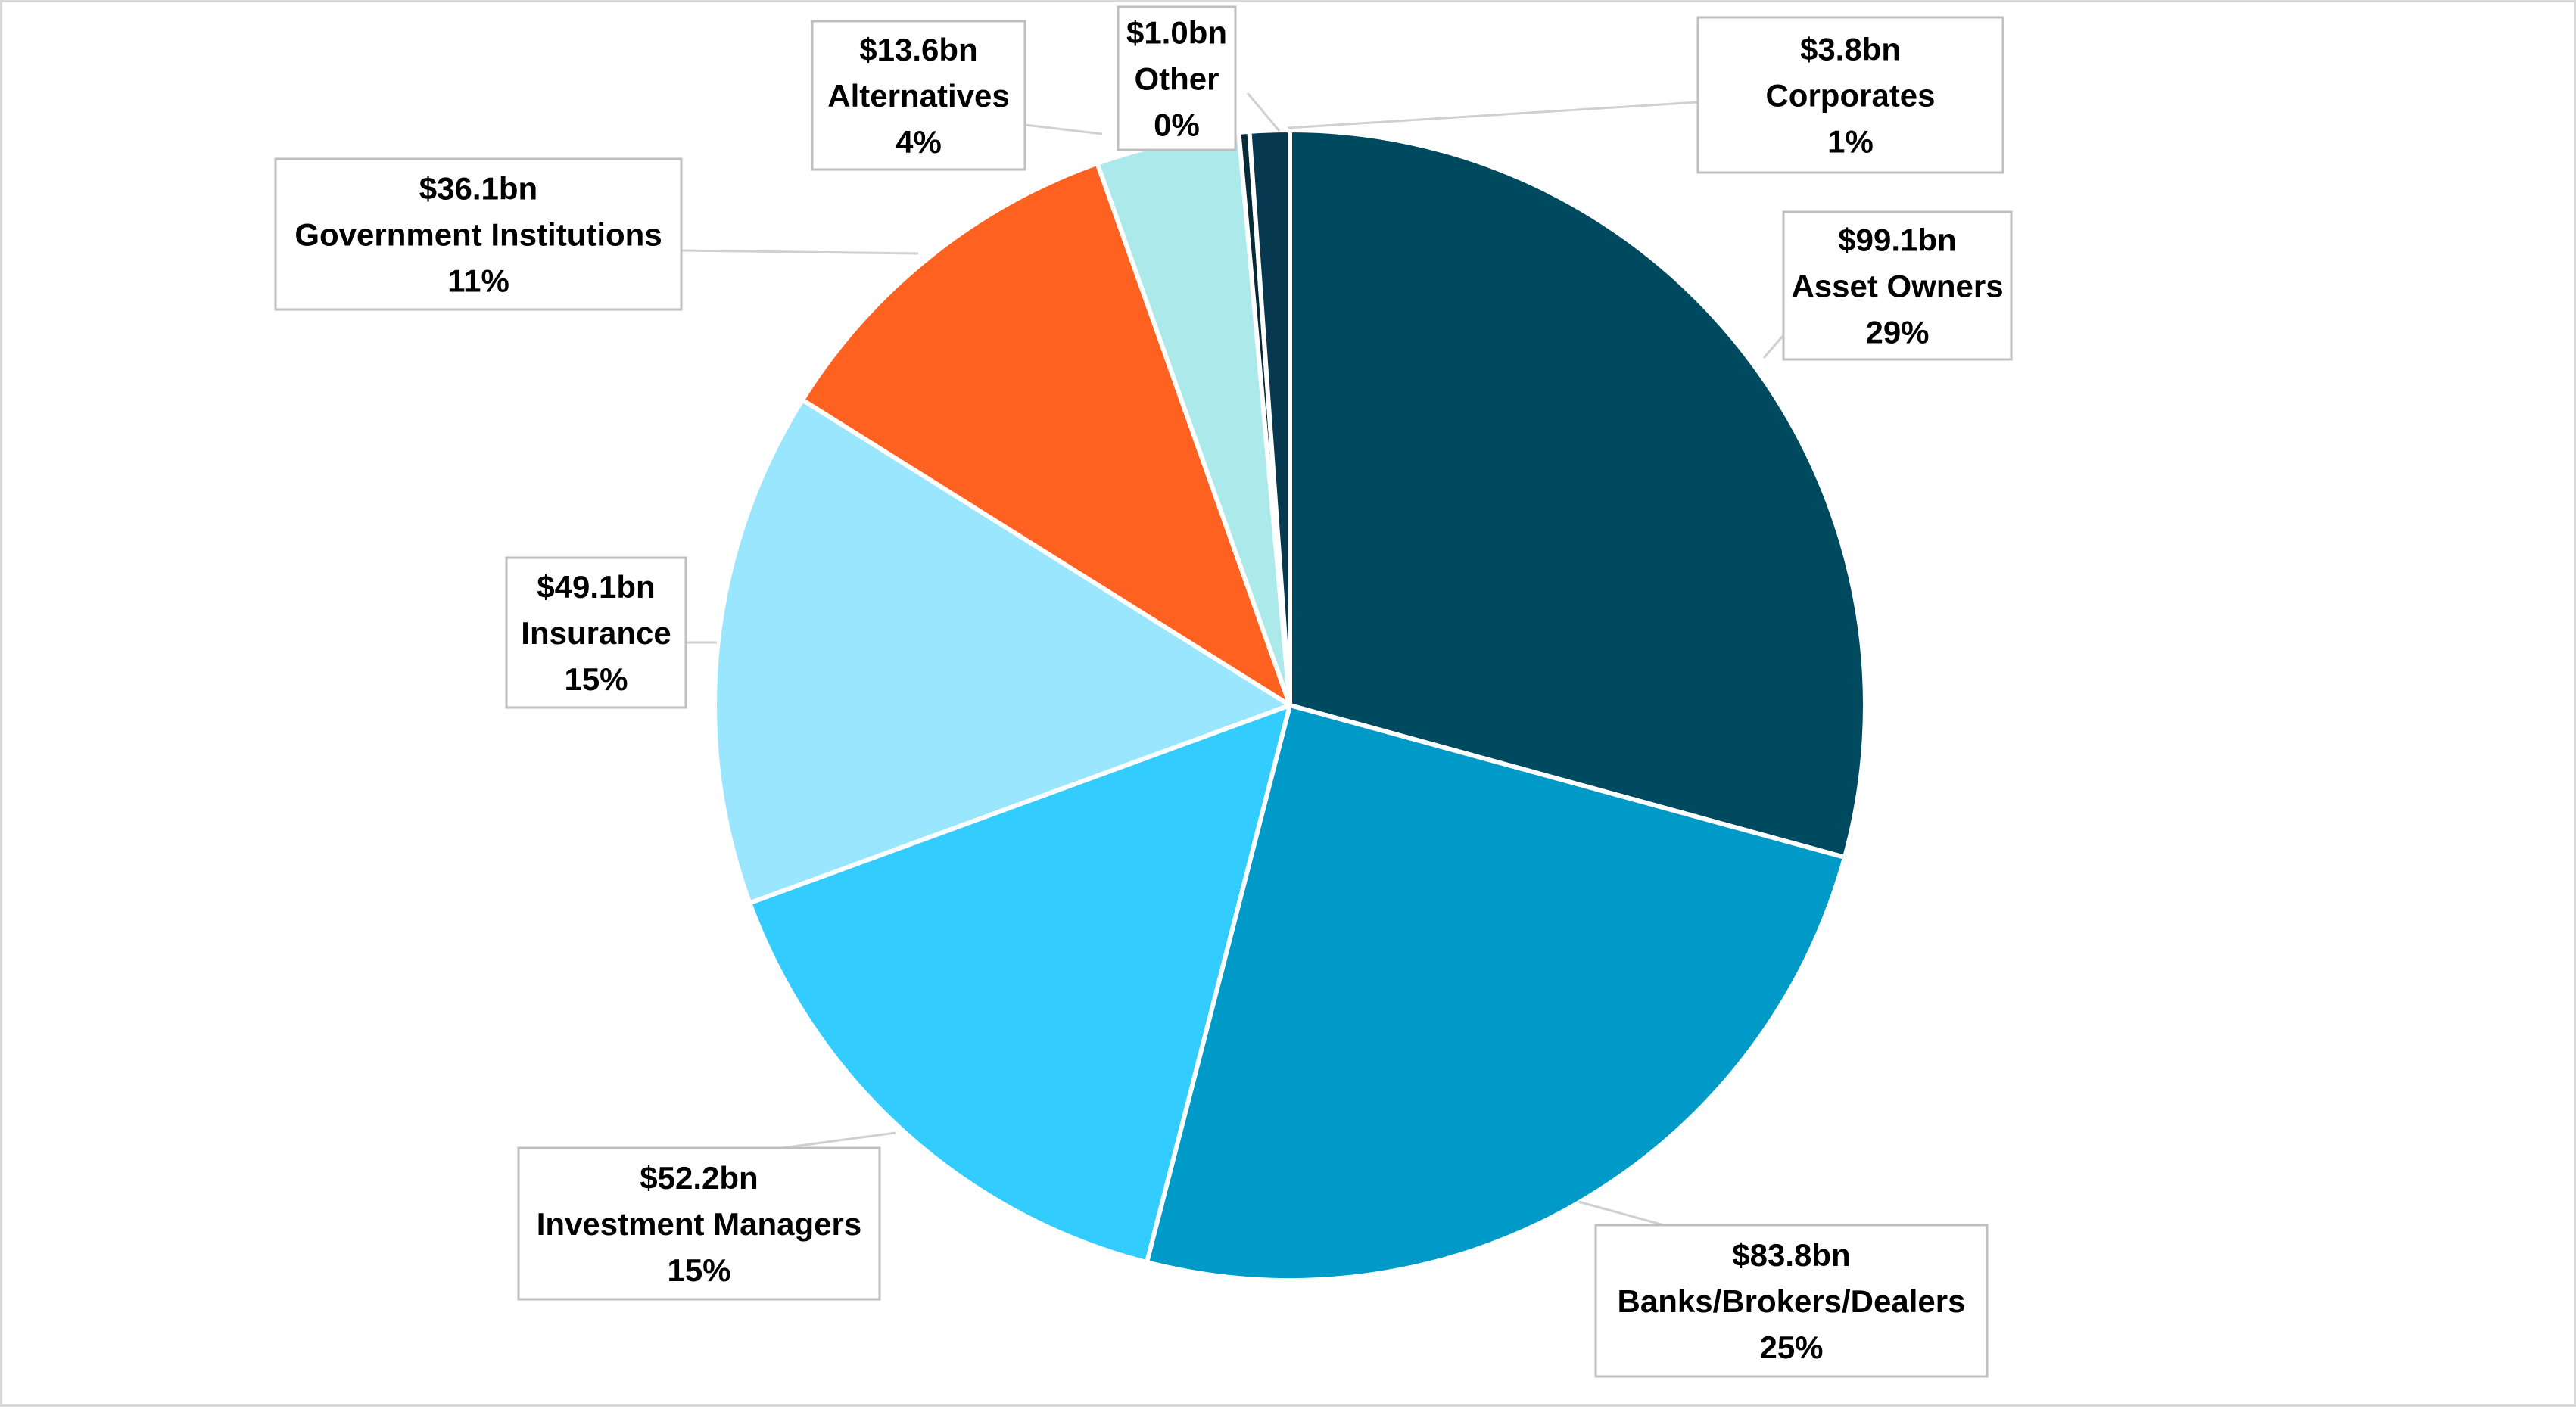 Image resolution: width=2576 pixels, height=1409 pixels. Describe the element at coordinates (1773, 346) in the screenshot. I see `leader-line-asset-owners` at that location.